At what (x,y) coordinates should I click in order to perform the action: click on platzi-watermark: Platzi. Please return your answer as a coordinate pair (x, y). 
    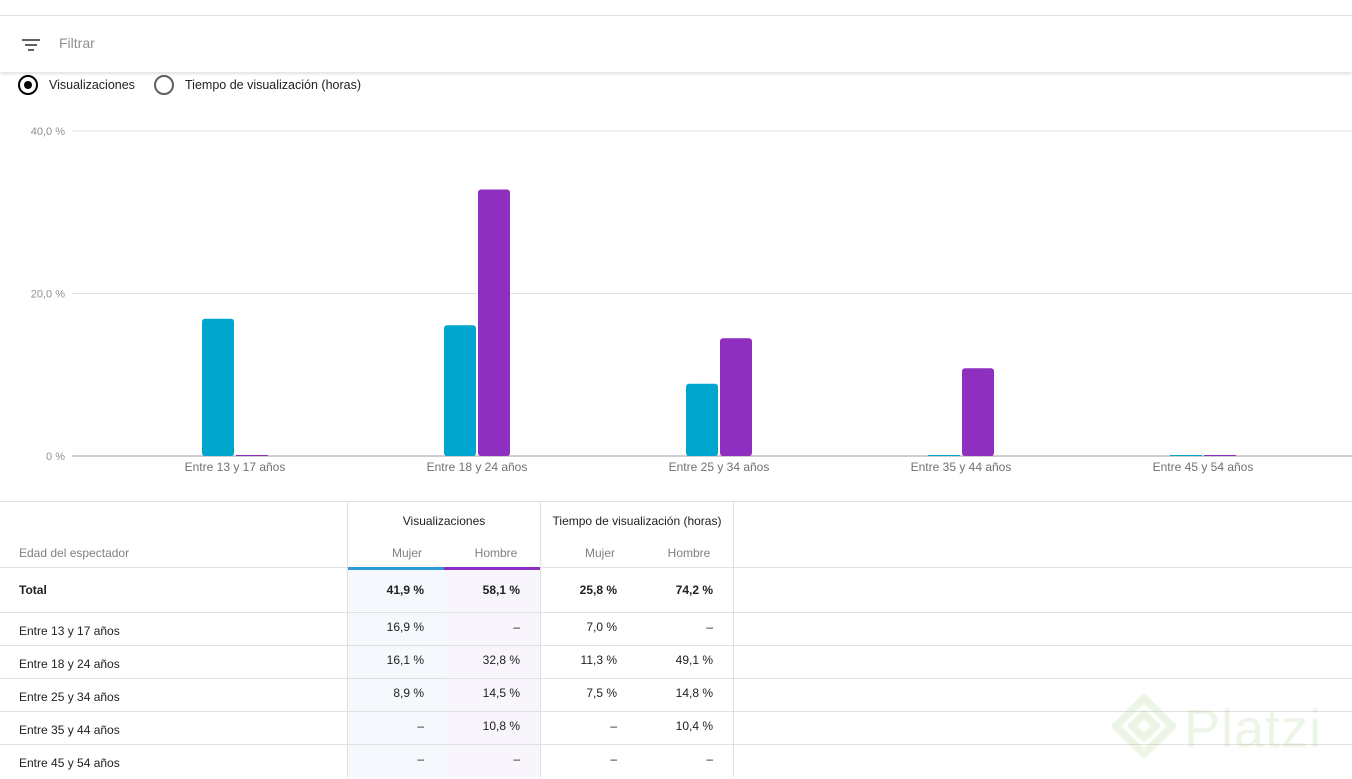
    Looking at the image, I should click on (1232, 734).